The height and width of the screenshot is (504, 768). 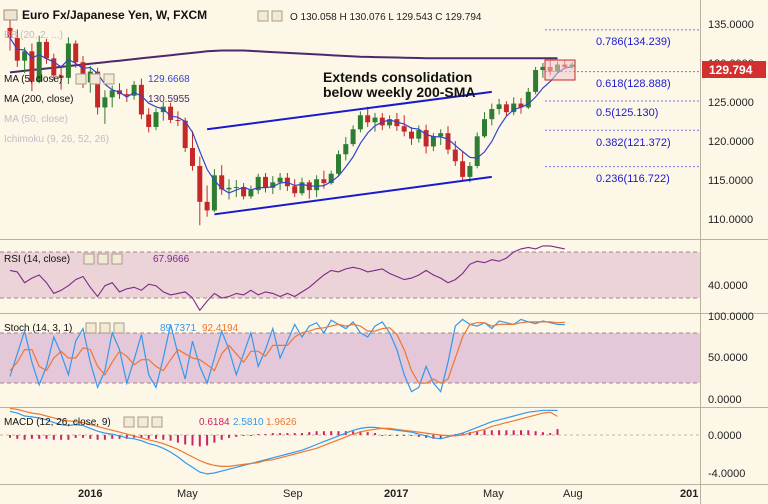 What do you see at coordinates (287, 352) in the screenshot?
I see `stoch-d-path` at bounding box center [287, 352].